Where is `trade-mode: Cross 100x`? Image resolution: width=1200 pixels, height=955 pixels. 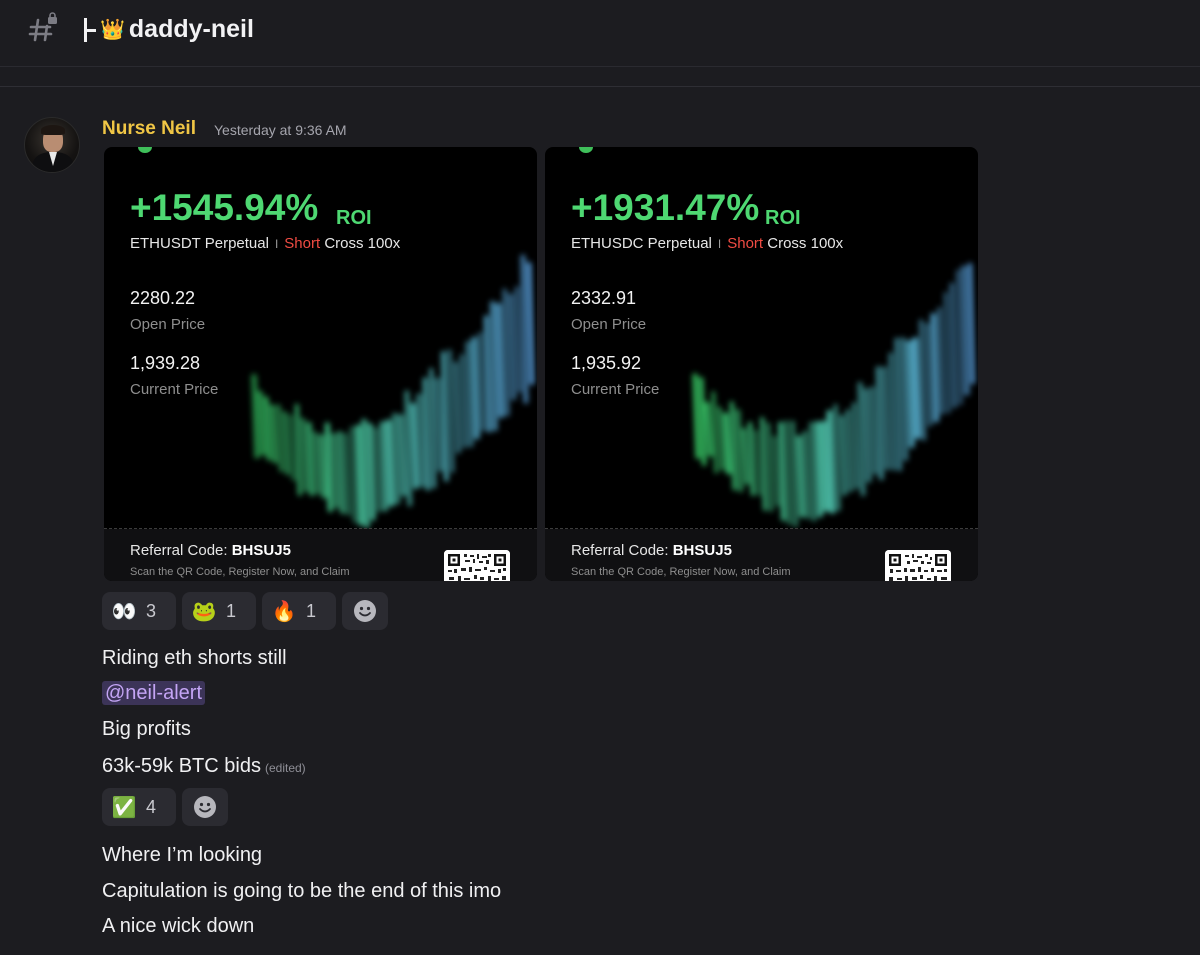
trade-mode: Cross 100x is located at coordinates (805, 243).